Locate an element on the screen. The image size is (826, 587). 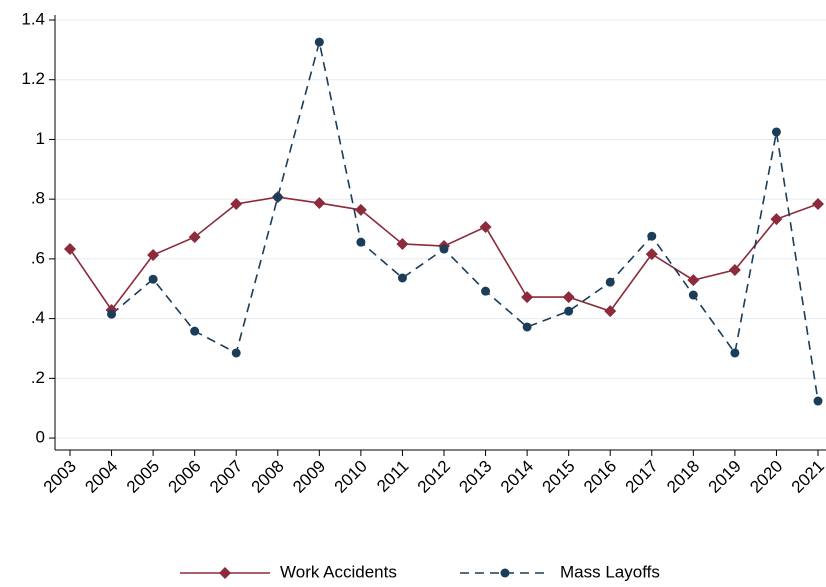
x-tick-label: 2004 is located at coordinates (101, 477).